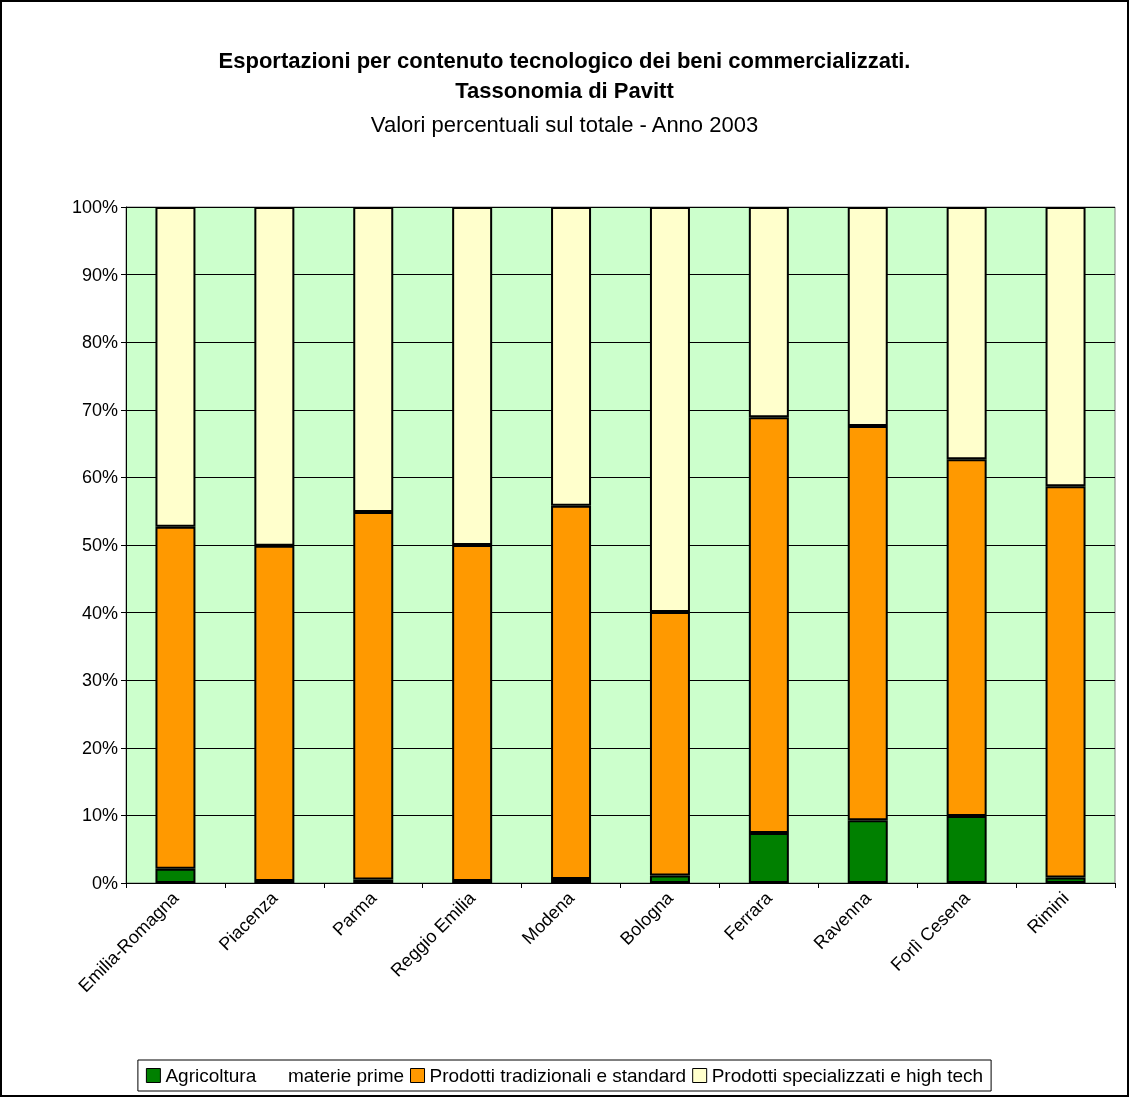  I want to click on legend-label: Prodotti specializzati e high tech, so click(847, 1075).